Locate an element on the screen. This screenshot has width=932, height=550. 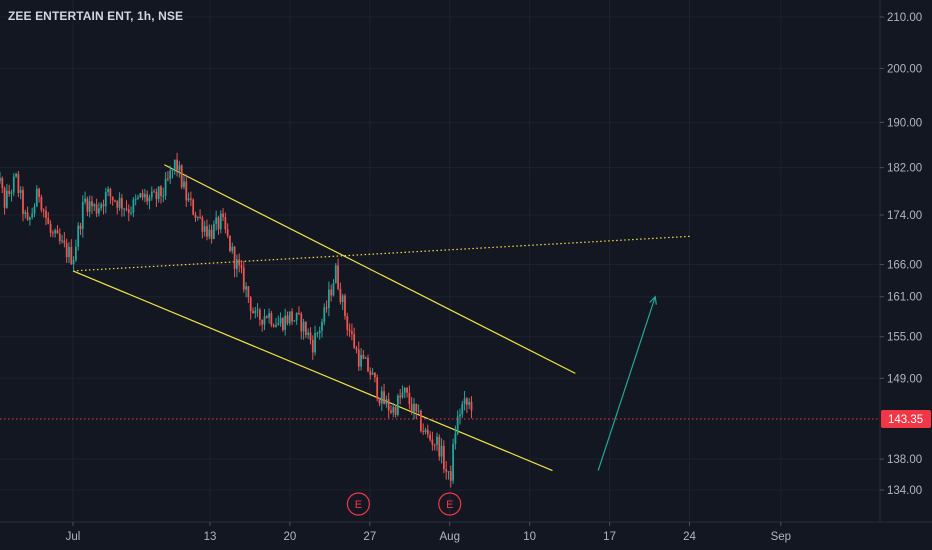
earnings-marker-label: E is located at coordinates (358, 505).